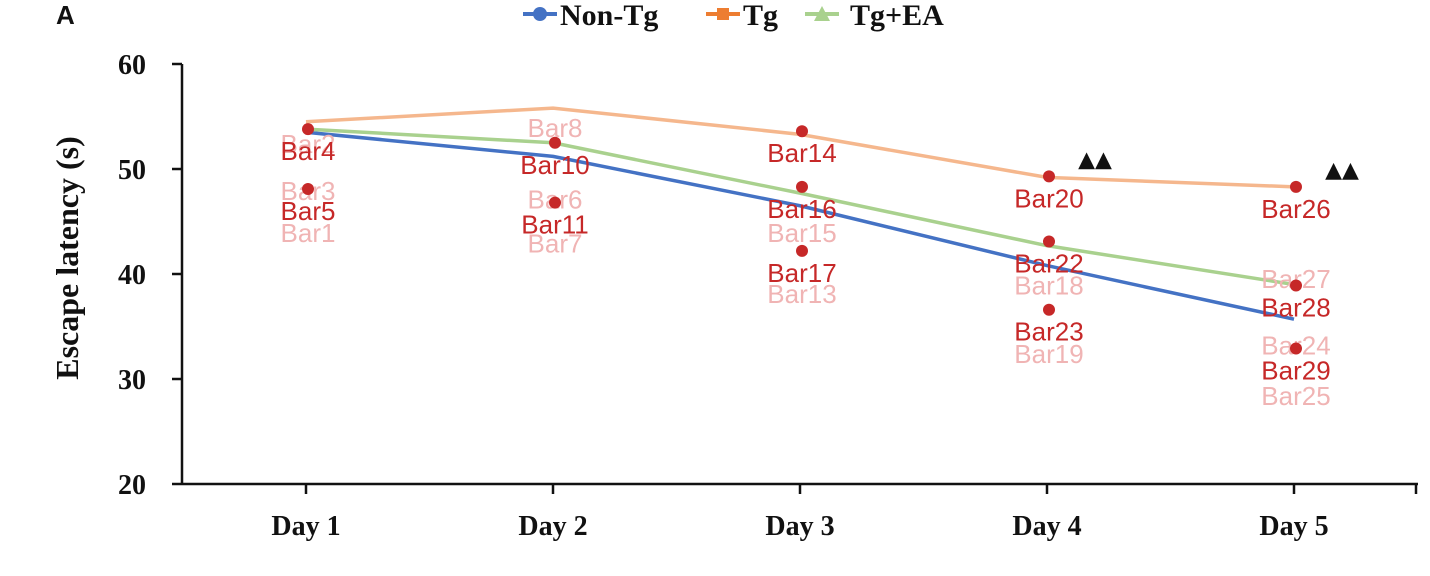 This screenshot has width=1430, height=576. I want to click on x-tick-label: Day 3, so click(799, 526).